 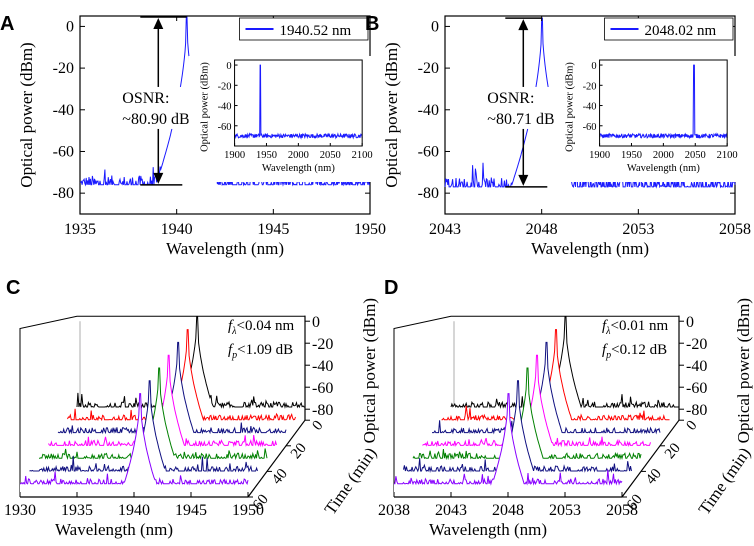 What do you see at coordinates (631, 155) in the screenshot?
I see `inset-x-tick-label: 1950` at bounding box center [631, 155].